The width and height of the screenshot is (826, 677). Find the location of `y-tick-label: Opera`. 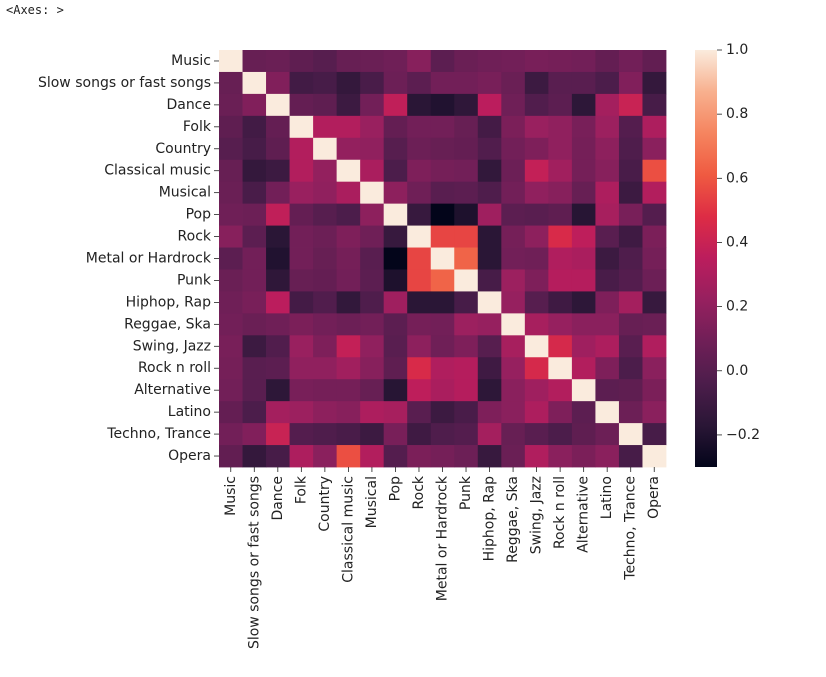

y-tick-label: Opera is located at coordinates (189, 456).